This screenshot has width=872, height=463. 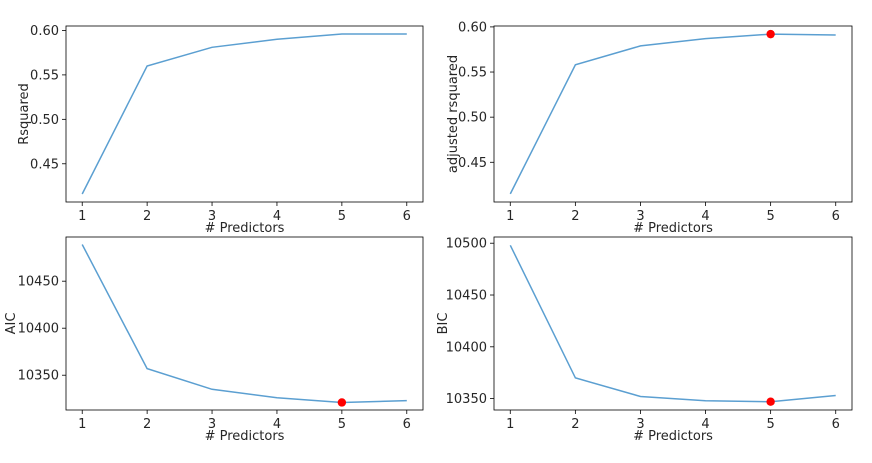 What do you see at coordinates (472, 163) in the screenshot?
I see `adjusted-rsquared-y-tick-label-1: 0.45` at bounding box center [472, 163].